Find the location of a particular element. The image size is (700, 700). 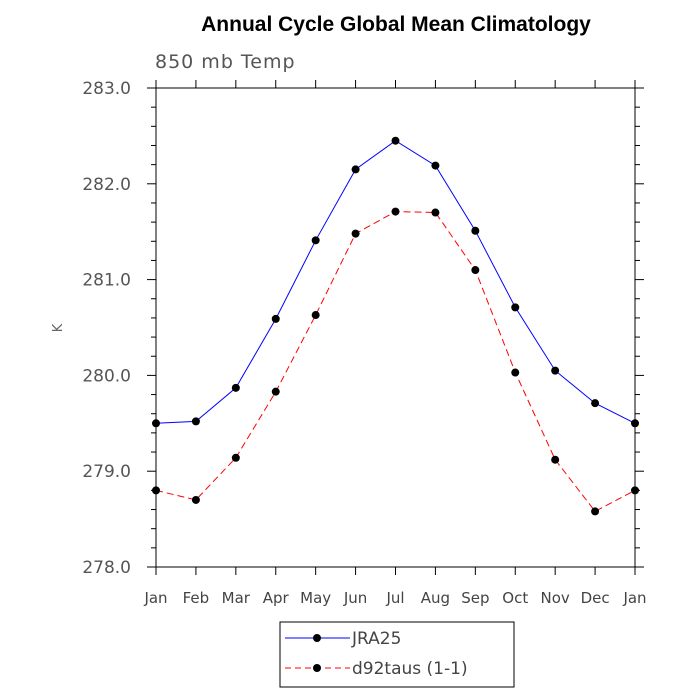

chart-title: Annual Cycle Global Mean Climatology is located at coordinates (396, 24).